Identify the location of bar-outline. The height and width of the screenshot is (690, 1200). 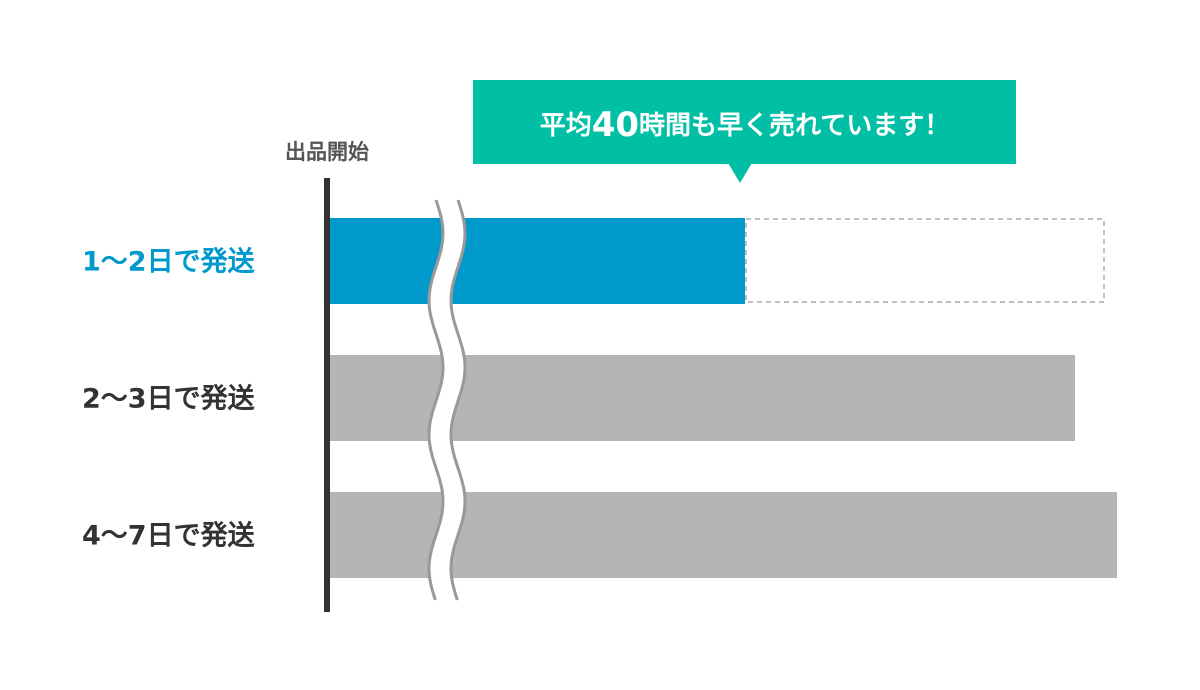
(925, 260).